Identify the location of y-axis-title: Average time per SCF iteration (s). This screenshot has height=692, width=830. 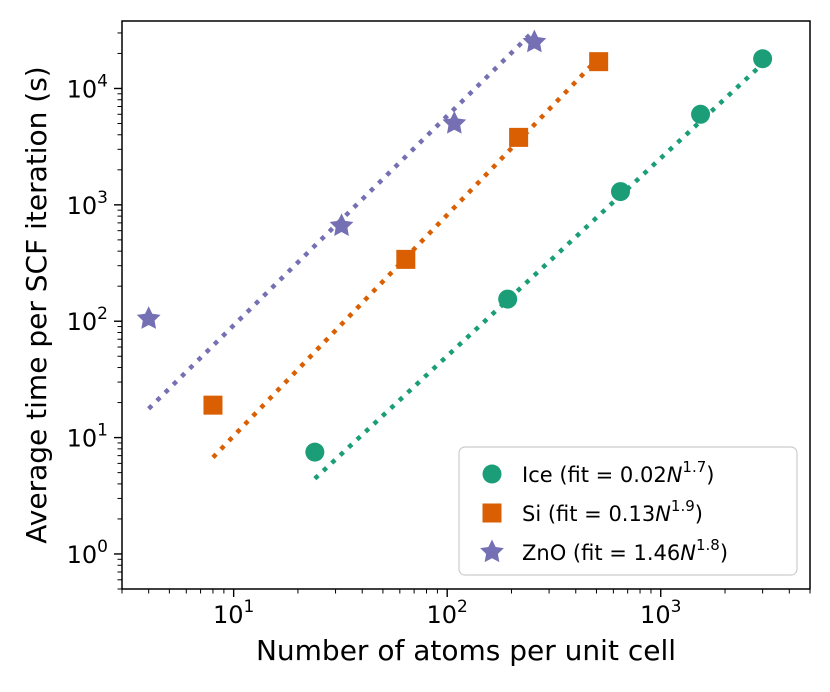
(36, 304).